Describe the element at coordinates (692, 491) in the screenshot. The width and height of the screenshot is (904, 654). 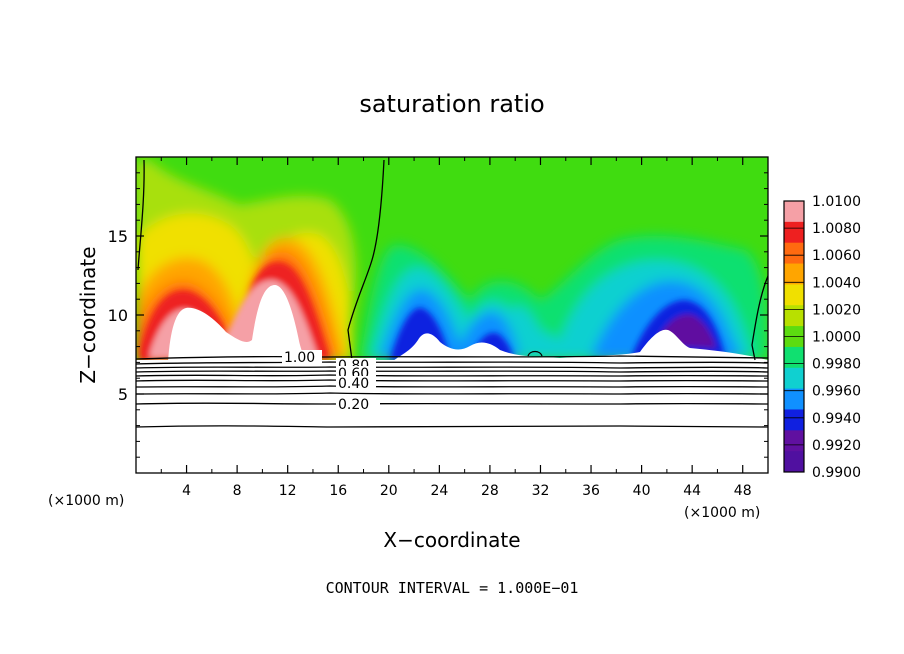
I see `x-tick-label: 44` at that location.